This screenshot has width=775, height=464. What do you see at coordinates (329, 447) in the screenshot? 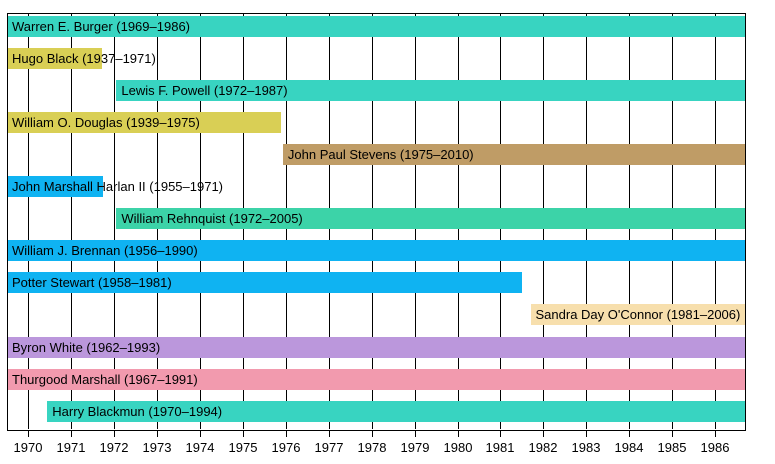
I see `tick-label-1977: 1977` at bounding box center [329, 447].